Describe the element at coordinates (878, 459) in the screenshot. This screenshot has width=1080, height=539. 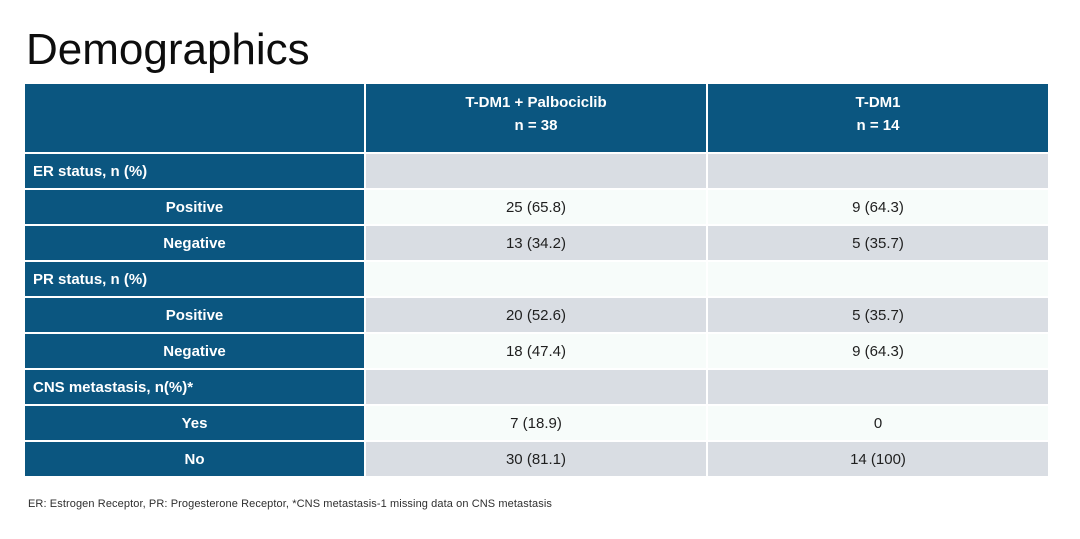
I see `data-cell: 14 (100)` at that location.